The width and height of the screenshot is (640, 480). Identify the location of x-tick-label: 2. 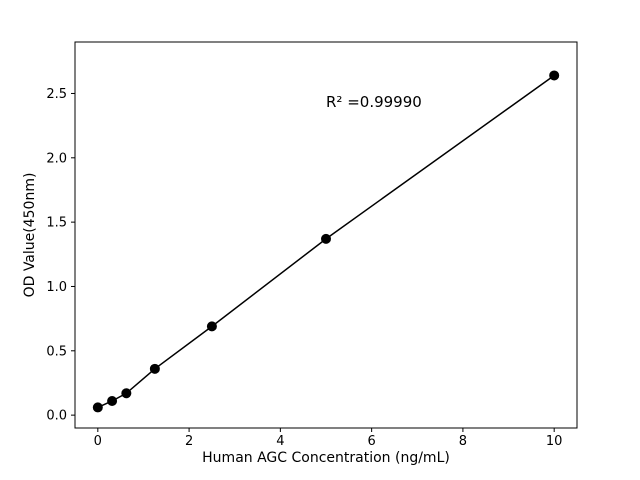
(189, 441).